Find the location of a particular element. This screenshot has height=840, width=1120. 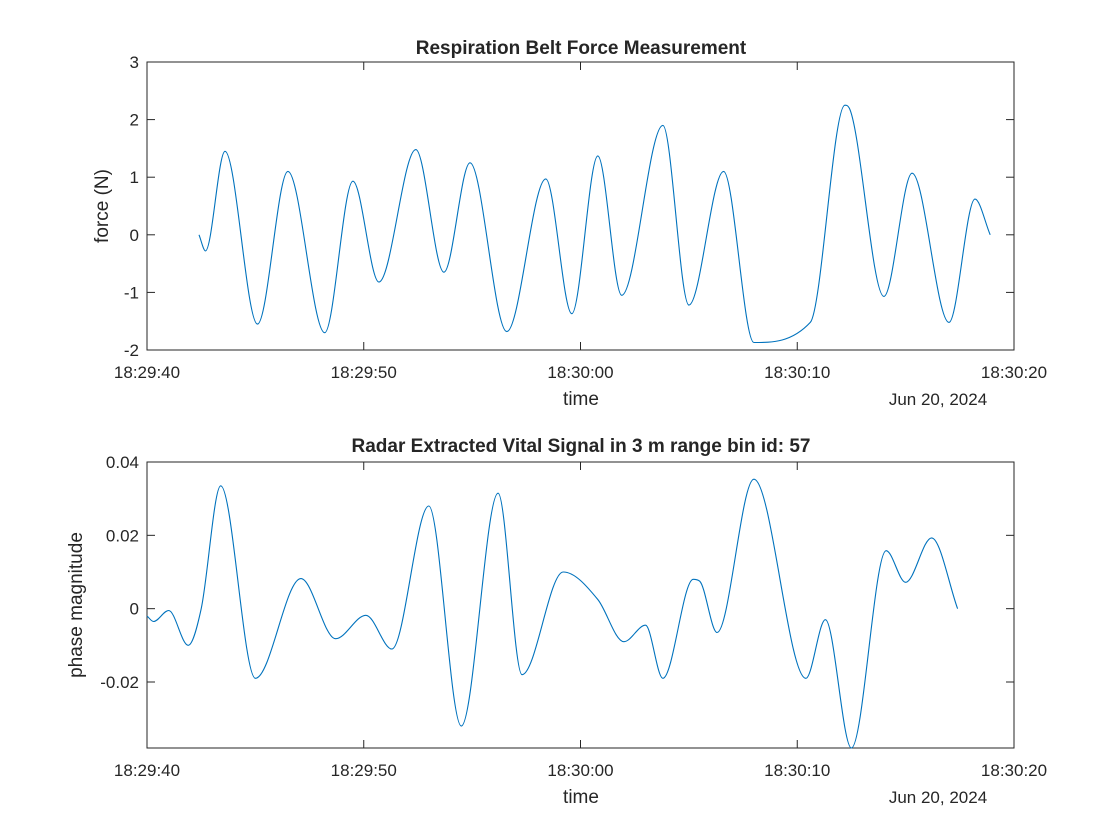

y-tick-label: 2 is located at coordinates (134, 120).